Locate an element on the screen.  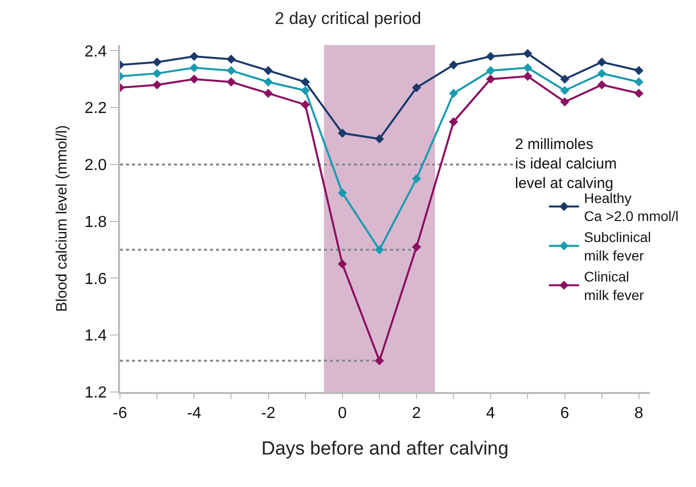
ref-line-label: 2 millimoles is ideal calcium level at calving is located at coordinates (566, 164).